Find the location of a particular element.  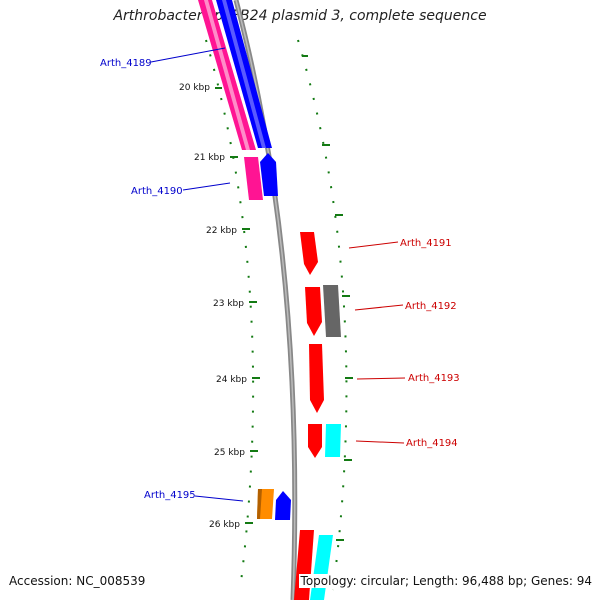

tick-label-23kbp: 23 kbp is located at coordinates (228, 304).